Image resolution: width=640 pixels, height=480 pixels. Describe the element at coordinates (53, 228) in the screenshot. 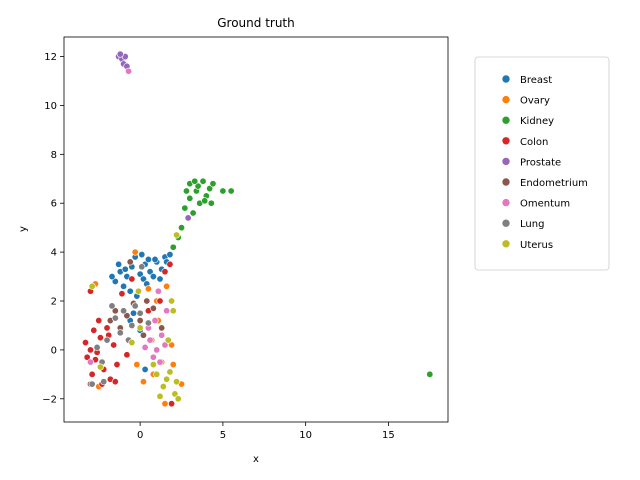

I see `y-axis-ticks: −2 0 2 4 6 8 10 12` at that location.